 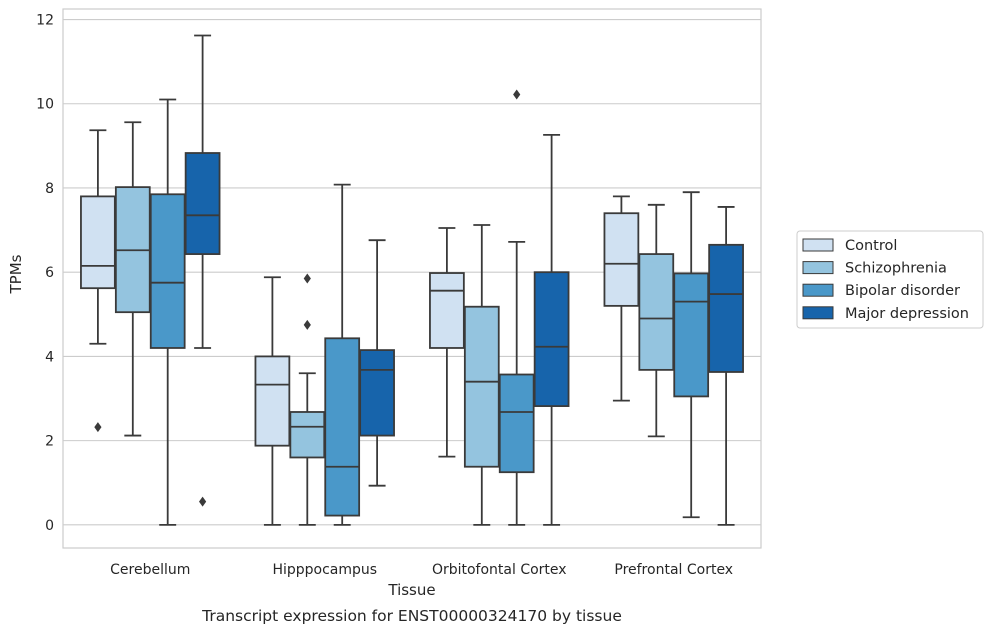 What do you see at coordinates (49, 273) in the screenshot?
I see `y-tick-label-3: 6` at bounding box center [49, 273].